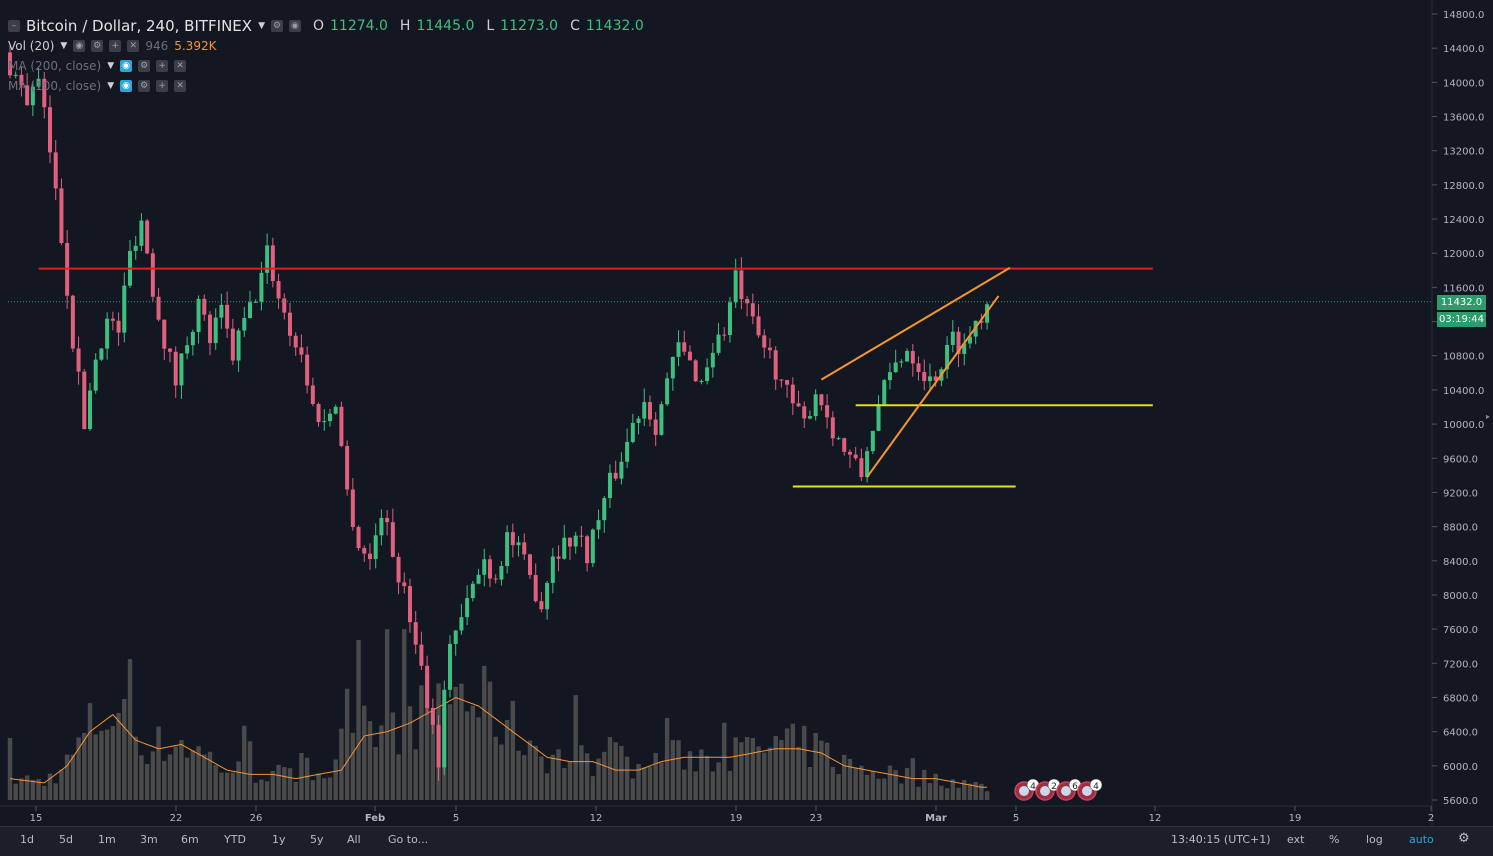 The image size is (1493, 856). What do you see at coordinates (1296, 839) in the screenshot?
I see `ext-toggle: ext` at bounding box center [1296, 839].